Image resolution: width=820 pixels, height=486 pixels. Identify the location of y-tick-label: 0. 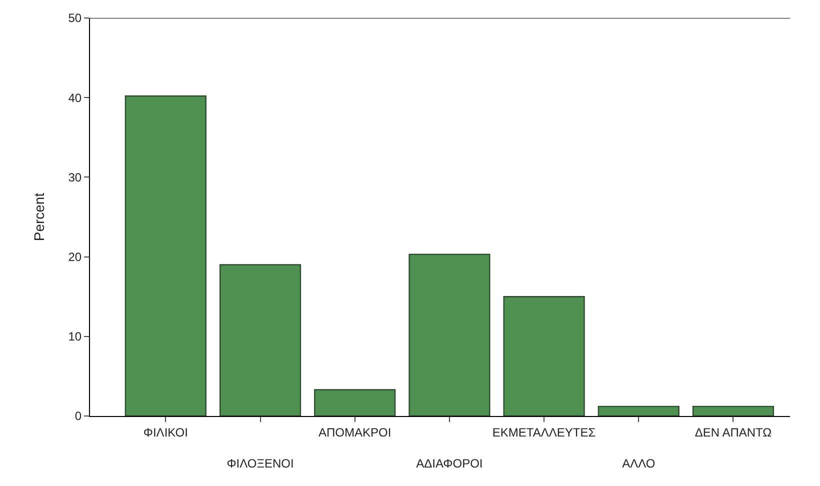
(78, 416).